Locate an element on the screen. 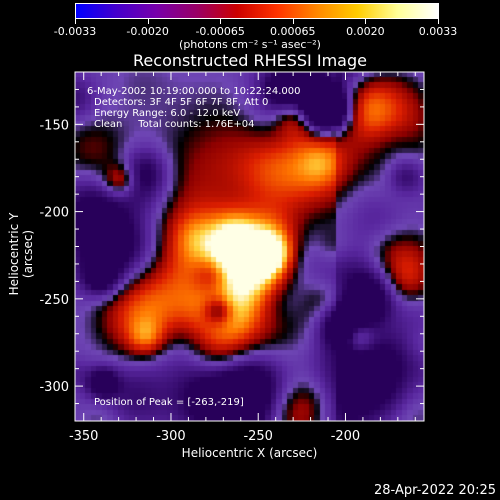  y-axis-label: Heliocentric Y (arcsec) is located at coordinates (21, 254).